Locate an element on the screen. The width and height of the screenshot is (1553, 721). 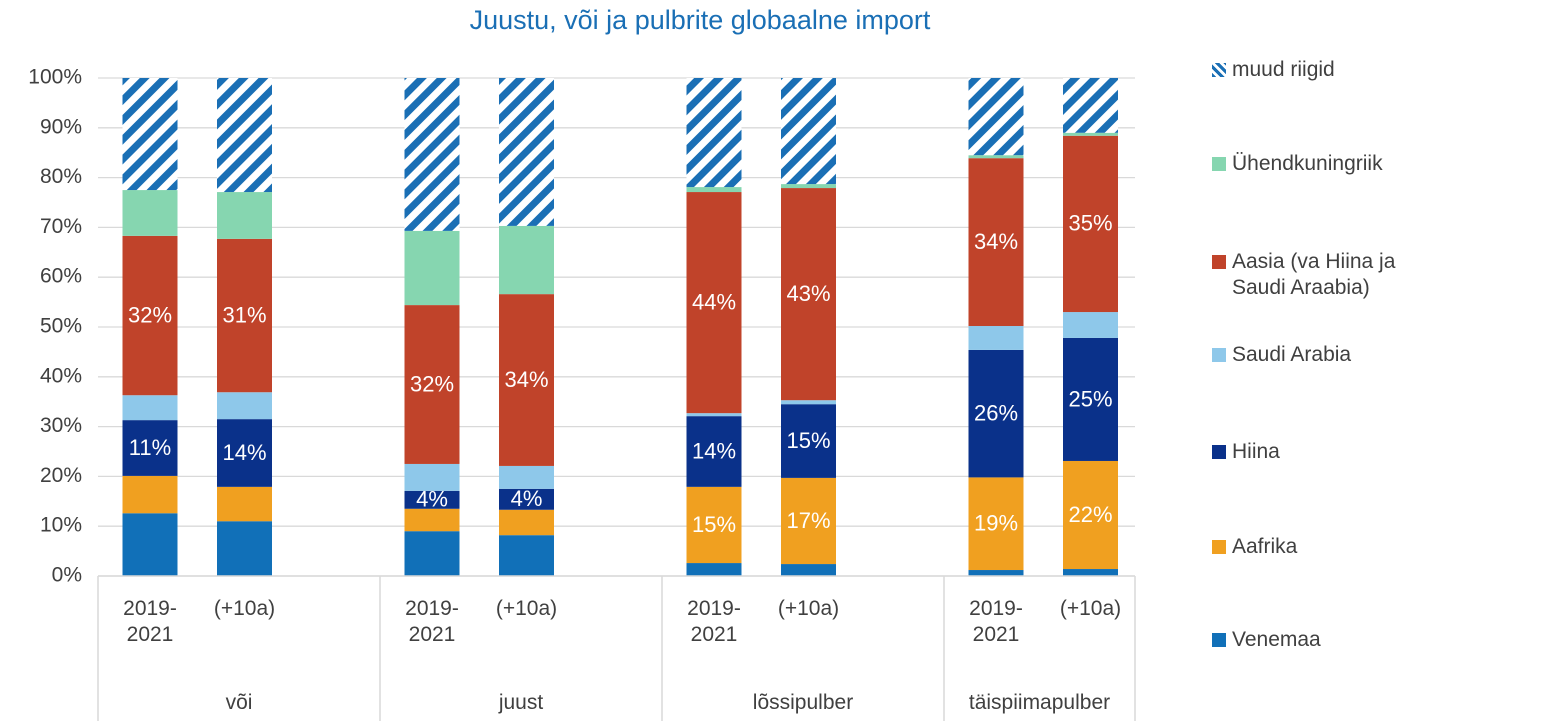
data-label: 11% is located at coordinates (150, 447).